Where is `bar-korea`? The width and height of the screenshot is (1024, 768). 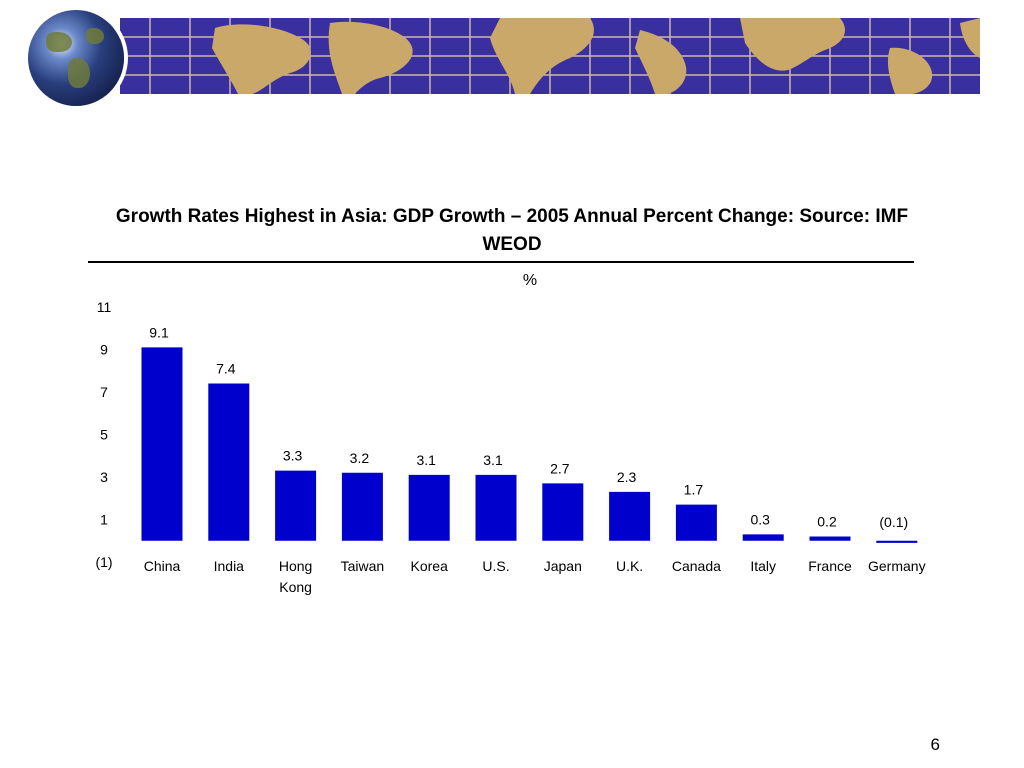 bar-korea is located at coordinates (429, 507).